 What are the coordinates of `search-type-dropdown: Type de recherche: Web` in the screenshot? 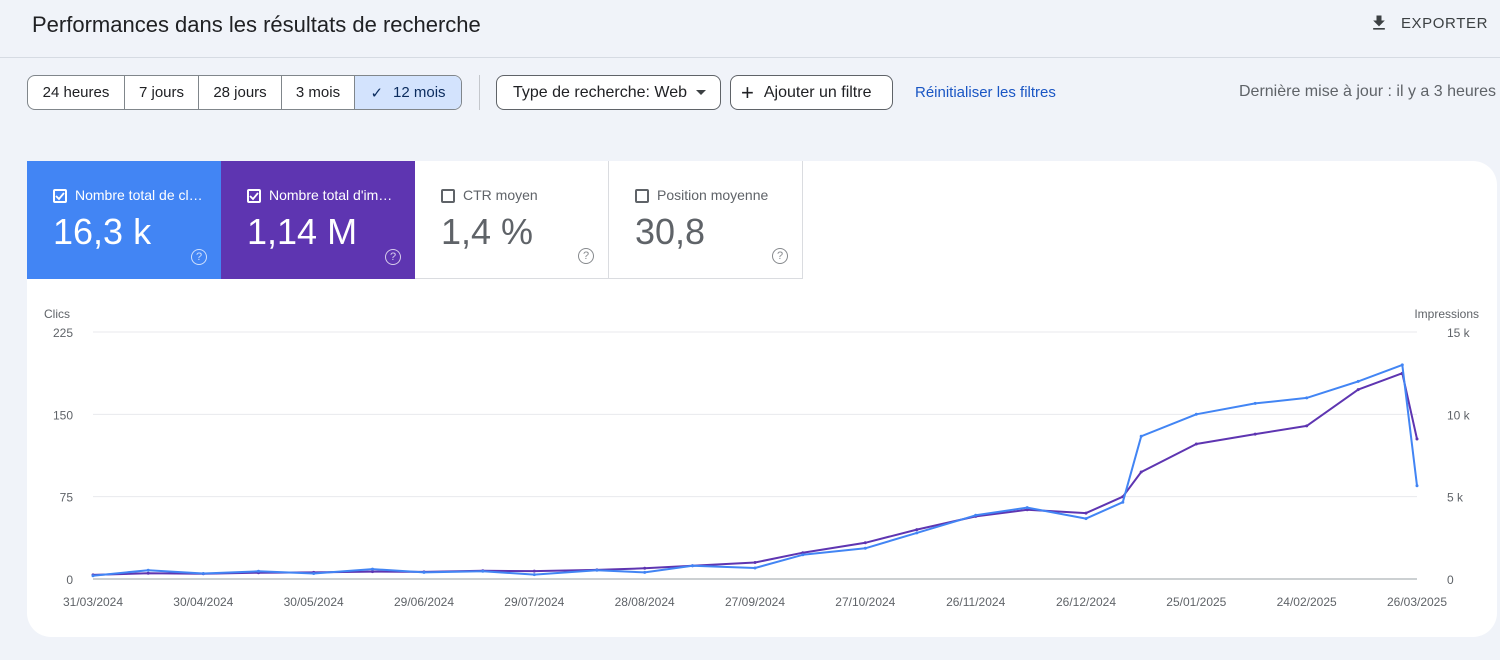 It's located at (608, 92).